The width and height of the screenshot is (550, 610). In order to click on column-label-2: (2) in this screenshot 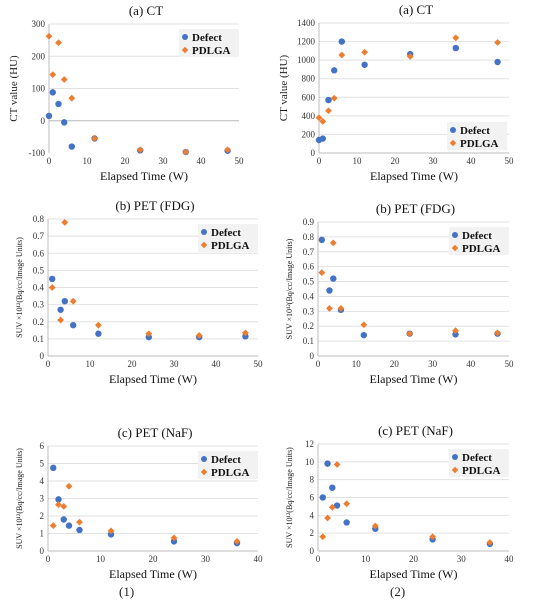, I will do `click(398, 591)`.